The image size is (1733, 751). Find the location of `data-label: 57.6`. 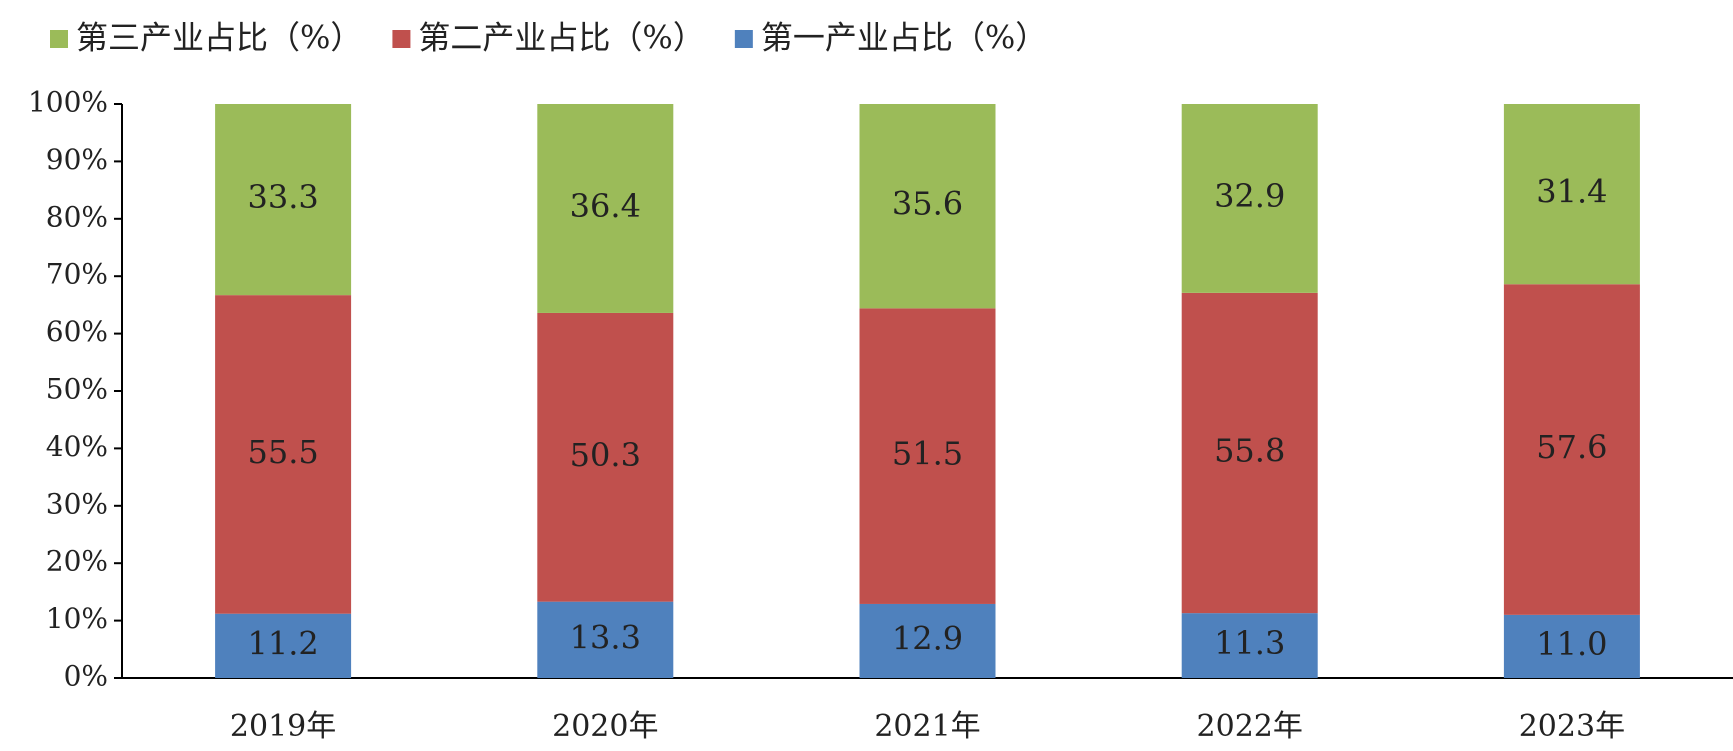

data-label: 57.6 is located at coordinates (1571, 447).